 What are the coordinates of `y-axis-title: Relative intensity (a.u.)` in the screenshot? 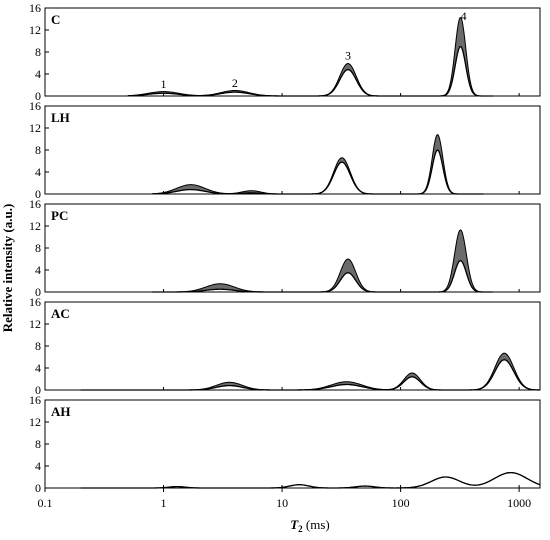 It's located at (7, 268).